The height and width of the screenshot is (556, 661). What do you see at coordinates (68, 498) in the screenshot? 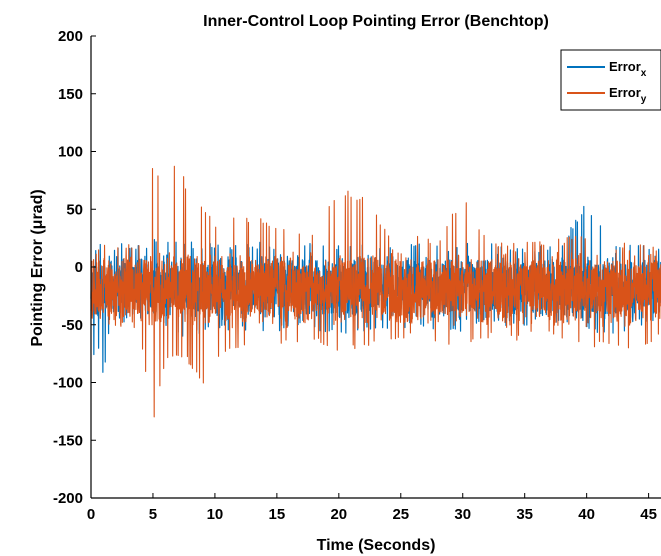
I see `y-tick-label: -200` at bounding box center [68, 498].